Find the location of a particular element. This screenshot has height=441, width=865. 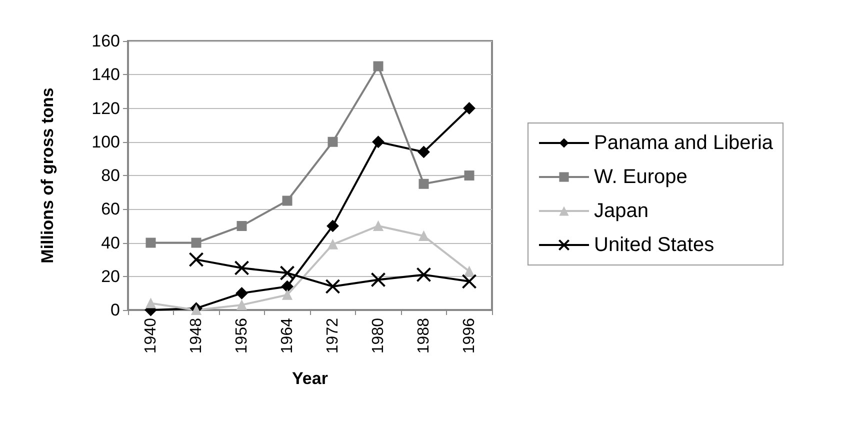

y-tick-label: 160 is located at coordinates (106, 41).